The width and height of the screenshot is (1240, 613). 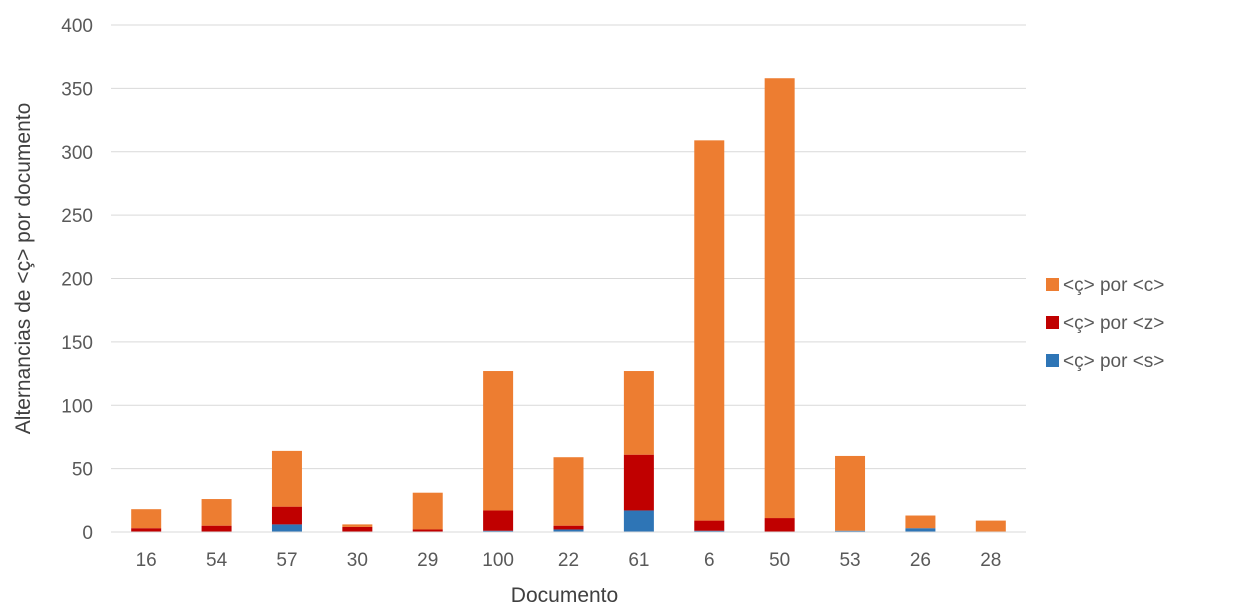 What do you see at coordinates (920, 560) in the screenshot?
I see `x-tick-label: 26` at bounding box center [920, 560].